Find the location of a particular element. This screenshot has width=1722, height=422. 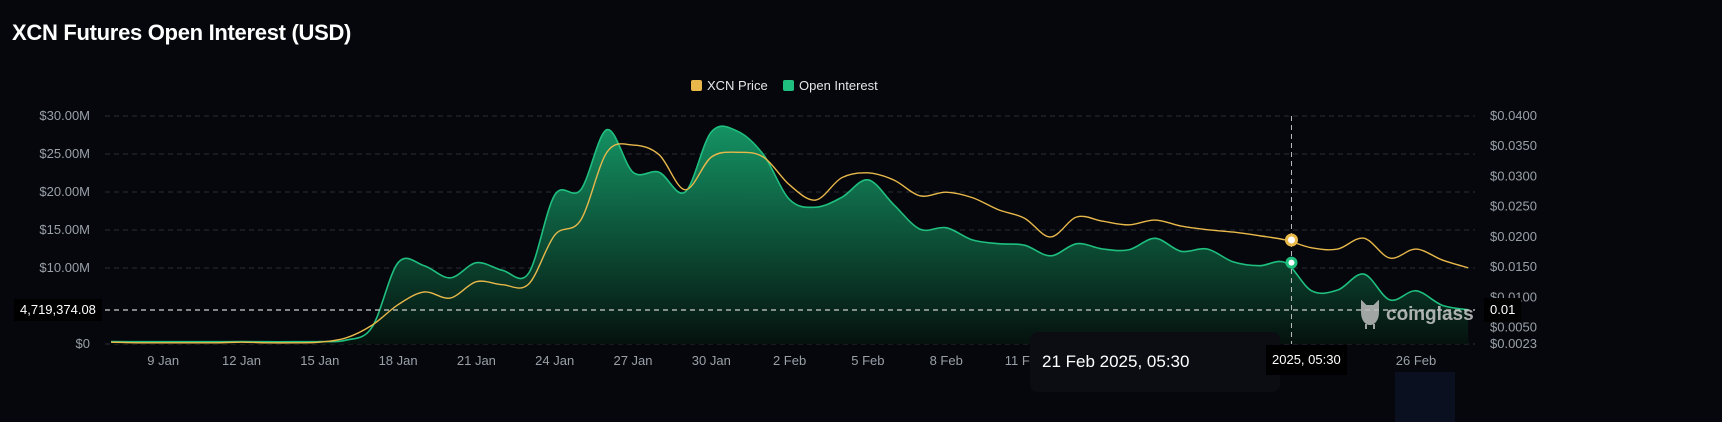

x-tick-label: 2 Feb is located at coordinates (789, 360).